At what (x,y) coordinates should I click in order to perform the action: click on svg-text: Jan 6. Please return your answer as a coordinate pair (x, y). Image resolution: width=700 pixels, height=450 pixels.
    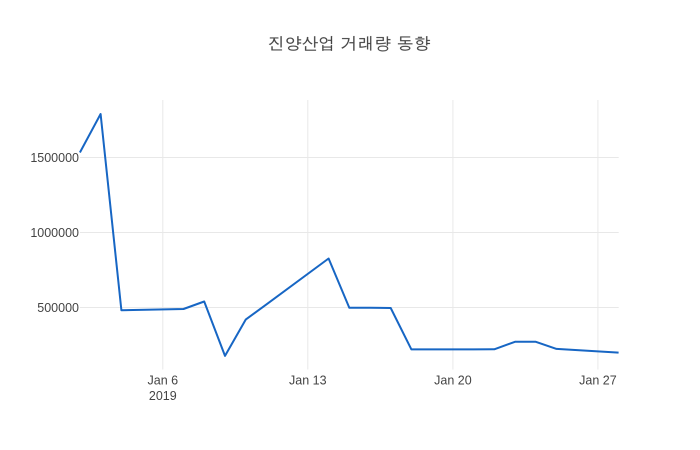
    Looking at the image, I should click on (163, 380).